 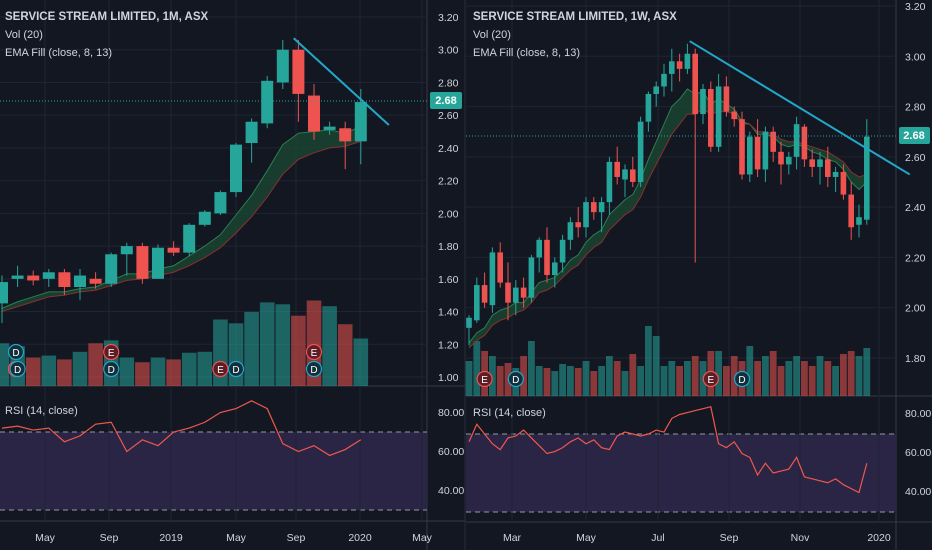 I want to click on price-tick-label: 3.00, so click(x=915, y=57).